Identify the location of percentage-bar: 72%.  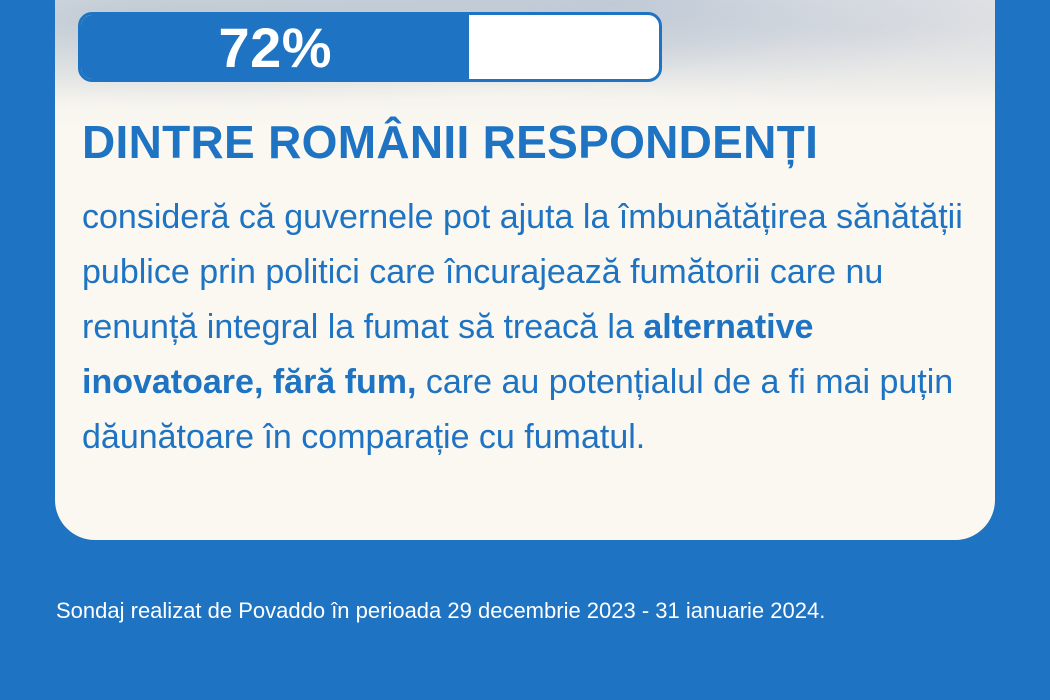
(370, 47).